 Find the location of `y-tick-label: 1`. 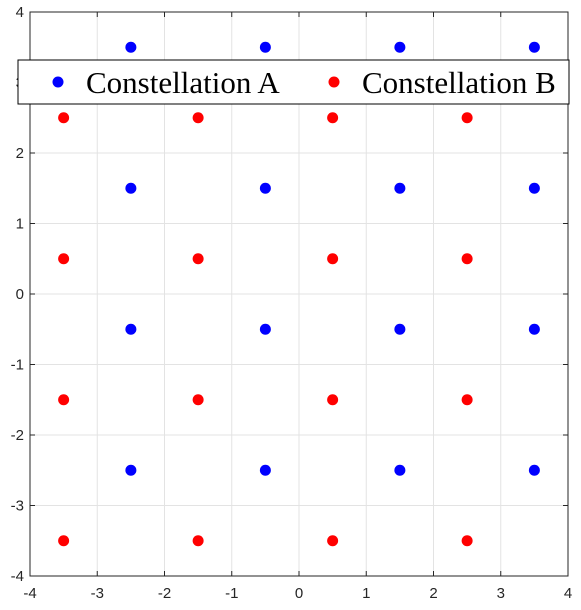

y-tick-label: 1 is located at coordinates (20, 224).